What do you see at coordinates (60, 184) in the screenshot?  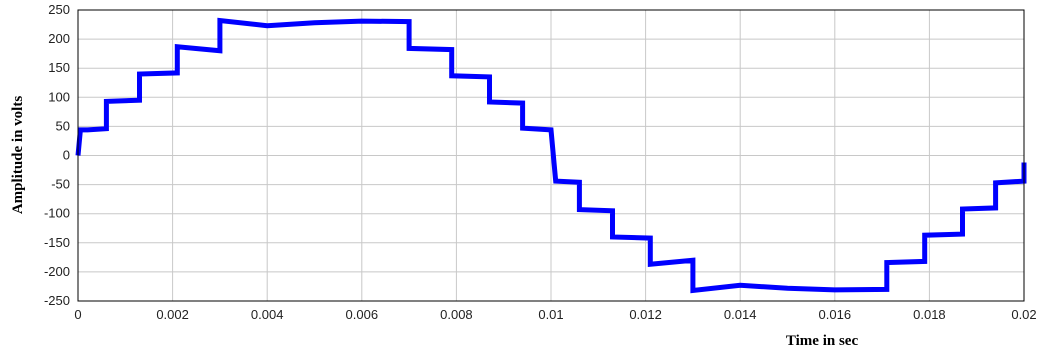 I see `y-tick-label: -50` at bounding box center [60, 184].